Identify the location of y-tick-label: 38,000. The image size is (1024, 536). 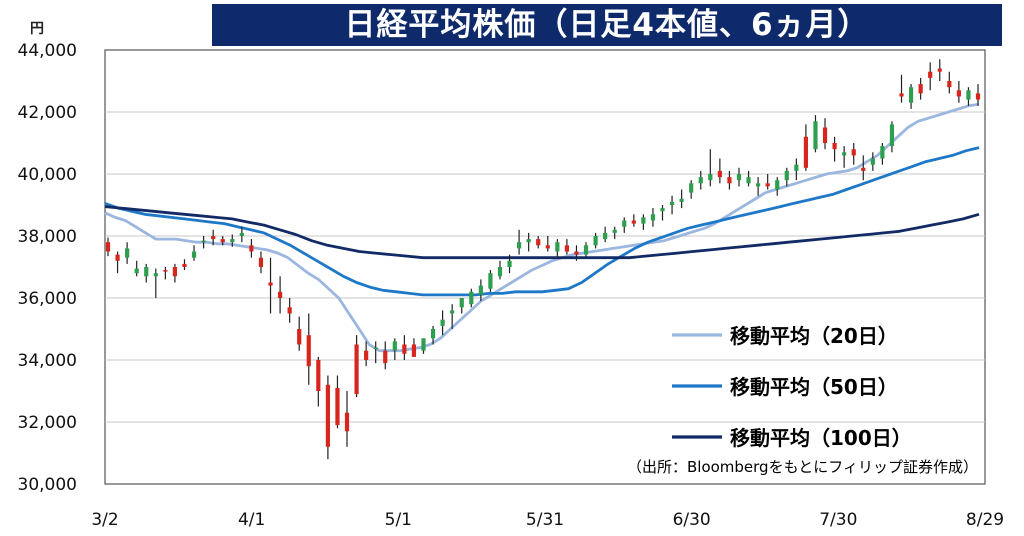
(47, 237).